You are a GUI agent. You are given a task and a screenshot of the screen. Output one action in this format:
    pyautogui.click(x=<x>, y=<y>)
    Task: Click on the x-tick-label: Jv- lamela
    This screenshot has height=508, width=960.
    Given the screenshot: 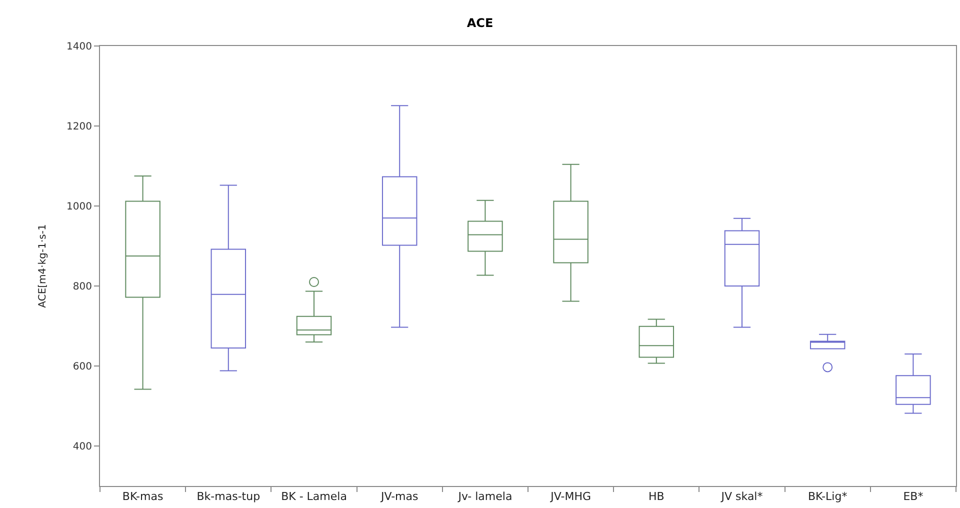 What is the action you would take?
    pyautogui.click(x=484, y=497)
    